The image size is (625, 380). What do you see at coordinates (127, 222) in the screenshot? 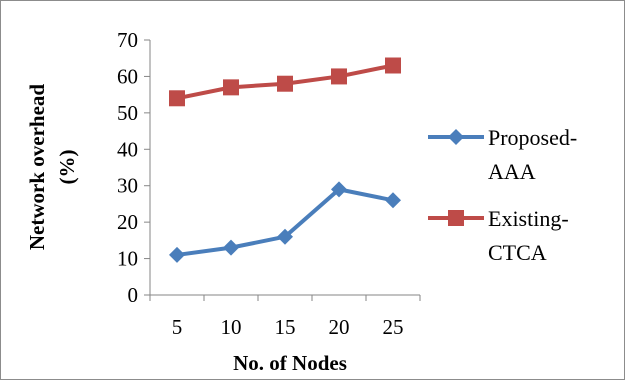
I see `y-tick-label: 20` at bounding box center [127, 222].